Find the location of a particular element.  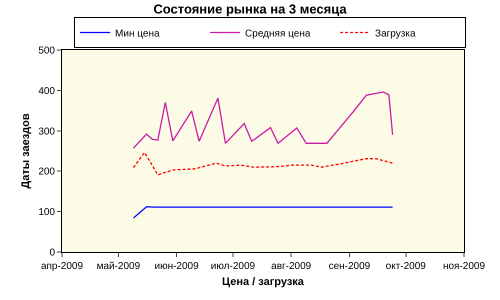

x-tick-label: июл-2009 is located at coordinates (233, 266).